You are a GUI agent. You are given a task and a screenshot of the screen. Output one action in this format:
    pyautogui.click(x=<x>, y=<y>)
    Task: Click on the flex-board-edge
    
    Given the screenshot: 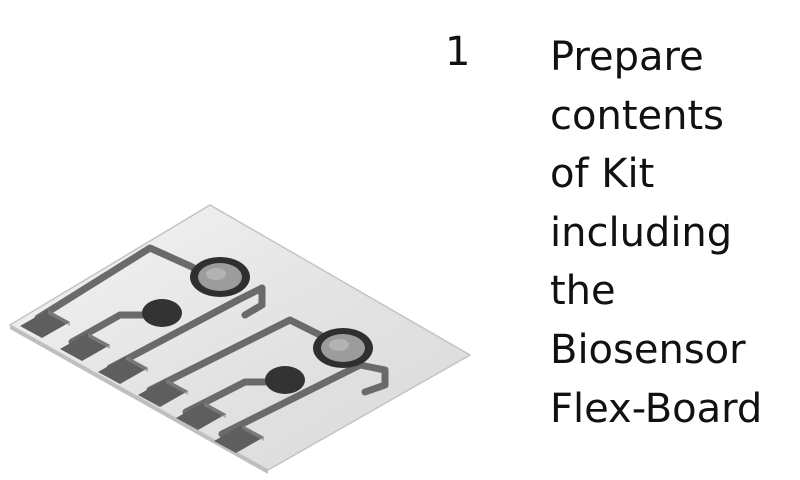 What is the action you would take?
    pyautogui.click(x=139, y=399)
    